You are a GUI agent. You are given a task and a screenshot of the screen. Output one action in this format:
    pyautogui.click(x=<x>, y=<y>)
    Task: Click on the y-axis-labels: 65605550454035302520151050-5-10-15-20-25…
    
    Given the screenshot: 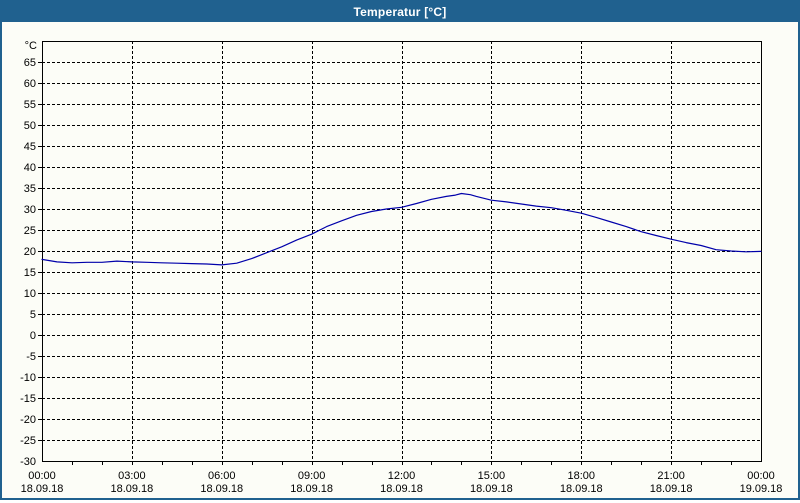 What is the action you would take?
    pyautogui.click(x=28, y=254)
    